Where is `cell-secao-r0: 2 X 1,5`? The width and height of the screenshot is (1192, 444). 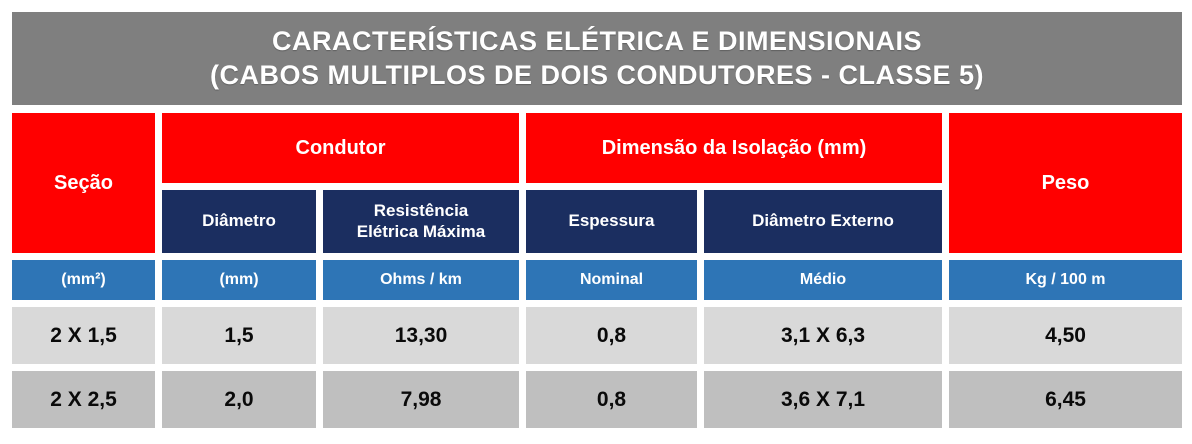
cell-secao-r0: 2 X 1,5 is located at coordinates (83, 335).